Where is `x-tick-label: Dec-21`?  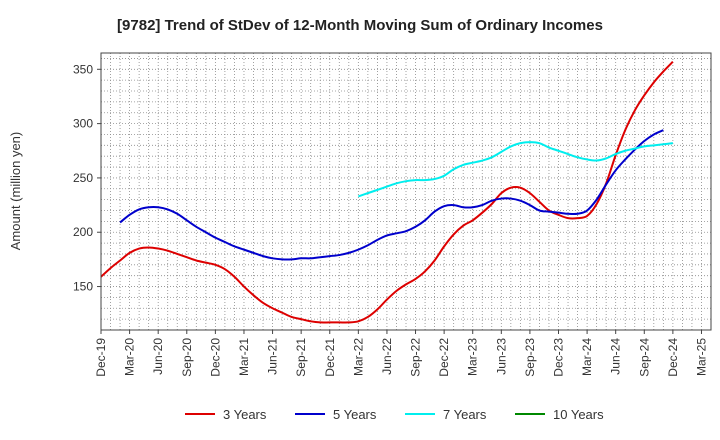
x-tick-label: Dec-21 is located at coordinates (330, 357).